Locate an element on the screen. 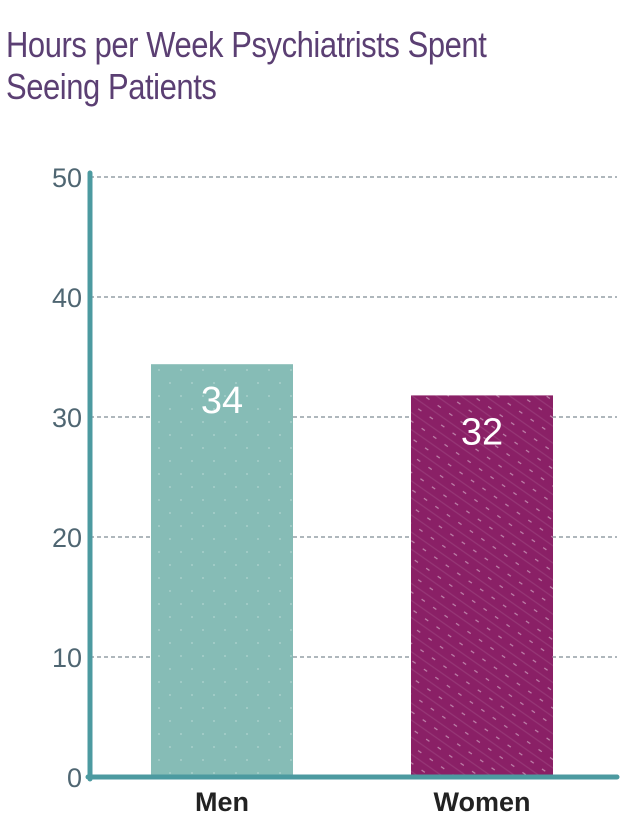 The image size is (640, 837). y-axis-ticks: 0 10 20 30 40 50 is located at coordinates (67, 478).